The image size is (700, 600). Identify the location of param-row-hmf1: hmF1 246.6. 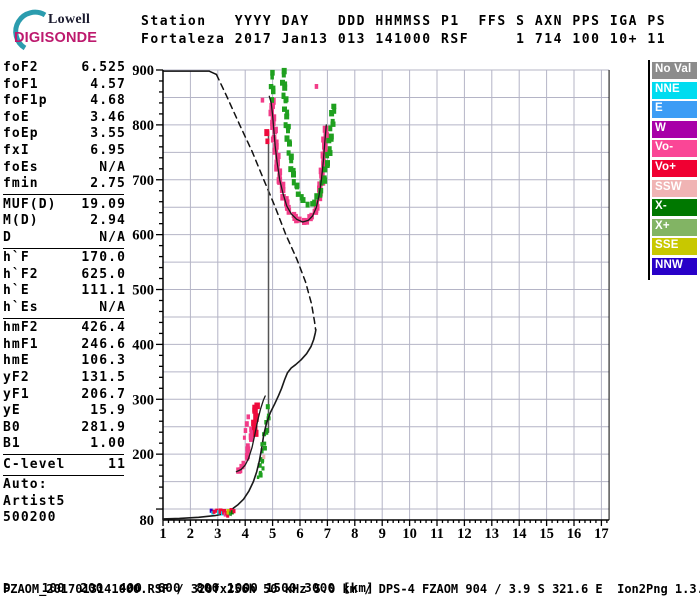
(64, 345).